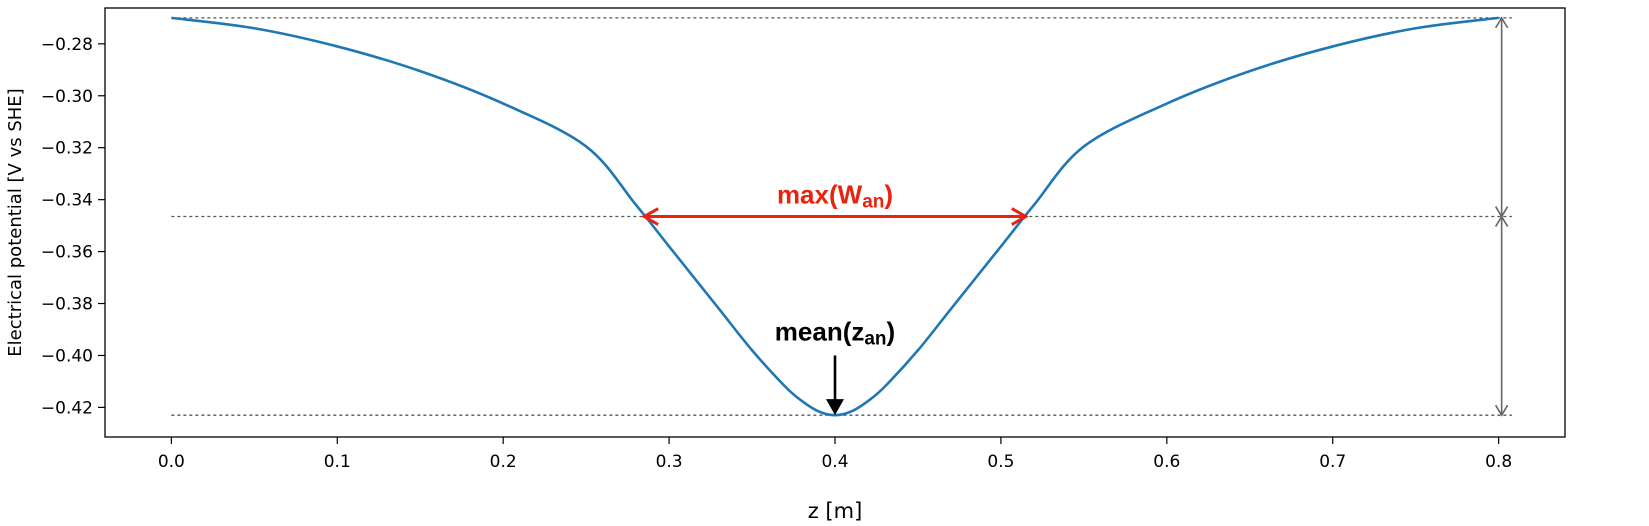 Image resolution: width=1649 pixels, height=526 pixels. Describe the element at coordinates (503, 462) in the screenshot. I see `x-tick-label: 0.2` at that location.